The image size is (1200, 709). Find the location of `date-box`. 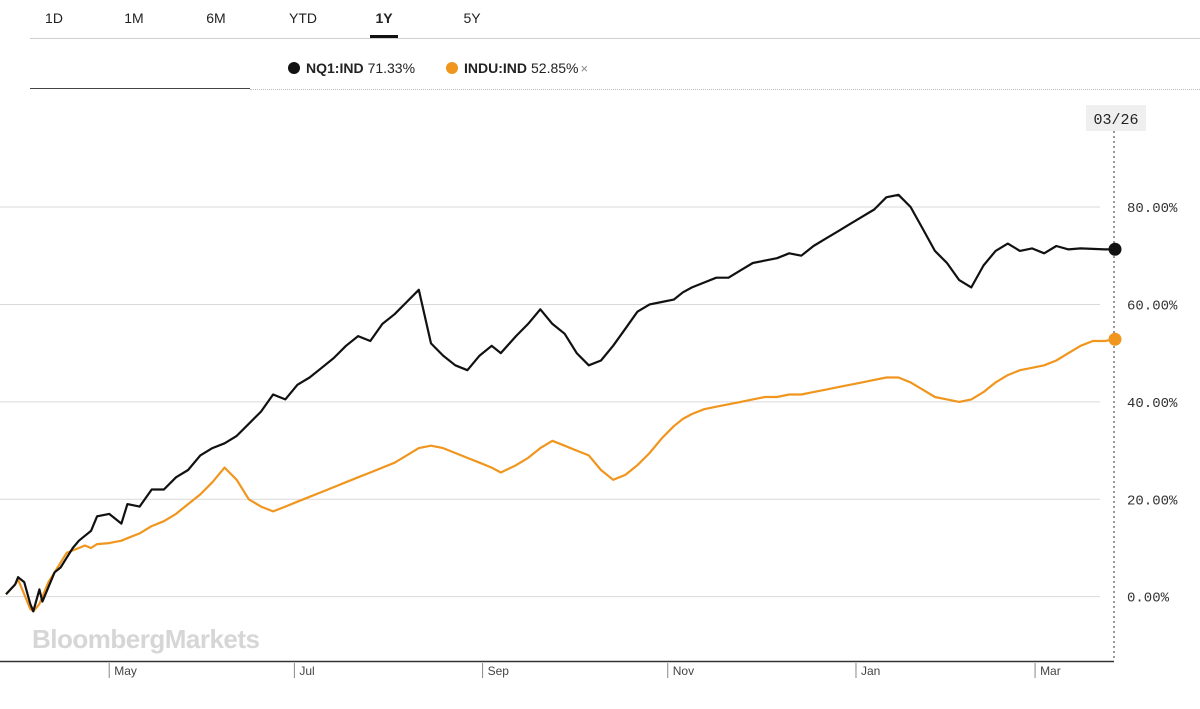

date-box is located at coordinates (1116, 118).